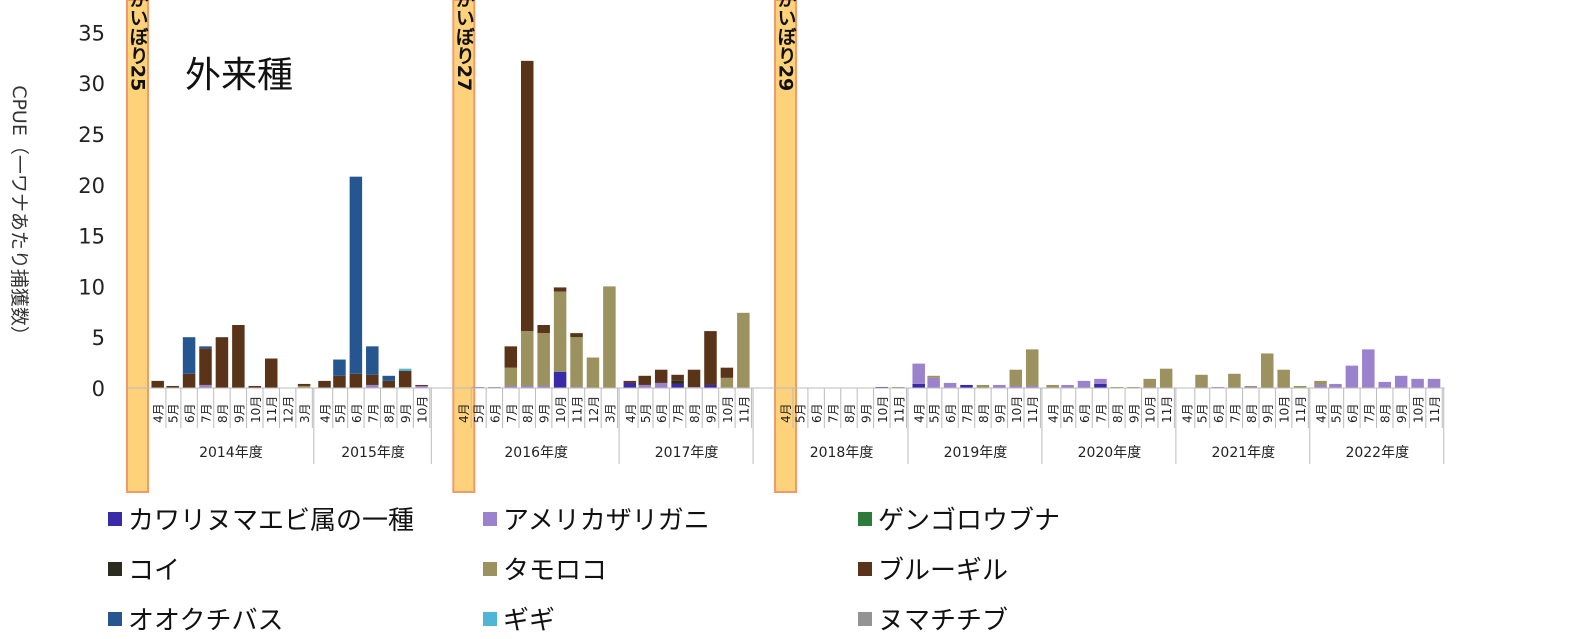 This screenshot has width=1570, height=639. Describe the element at coordinates (596, 518) in the screenshot. I see `legend-item-zarigani: アメリカザリガニ` at that location.